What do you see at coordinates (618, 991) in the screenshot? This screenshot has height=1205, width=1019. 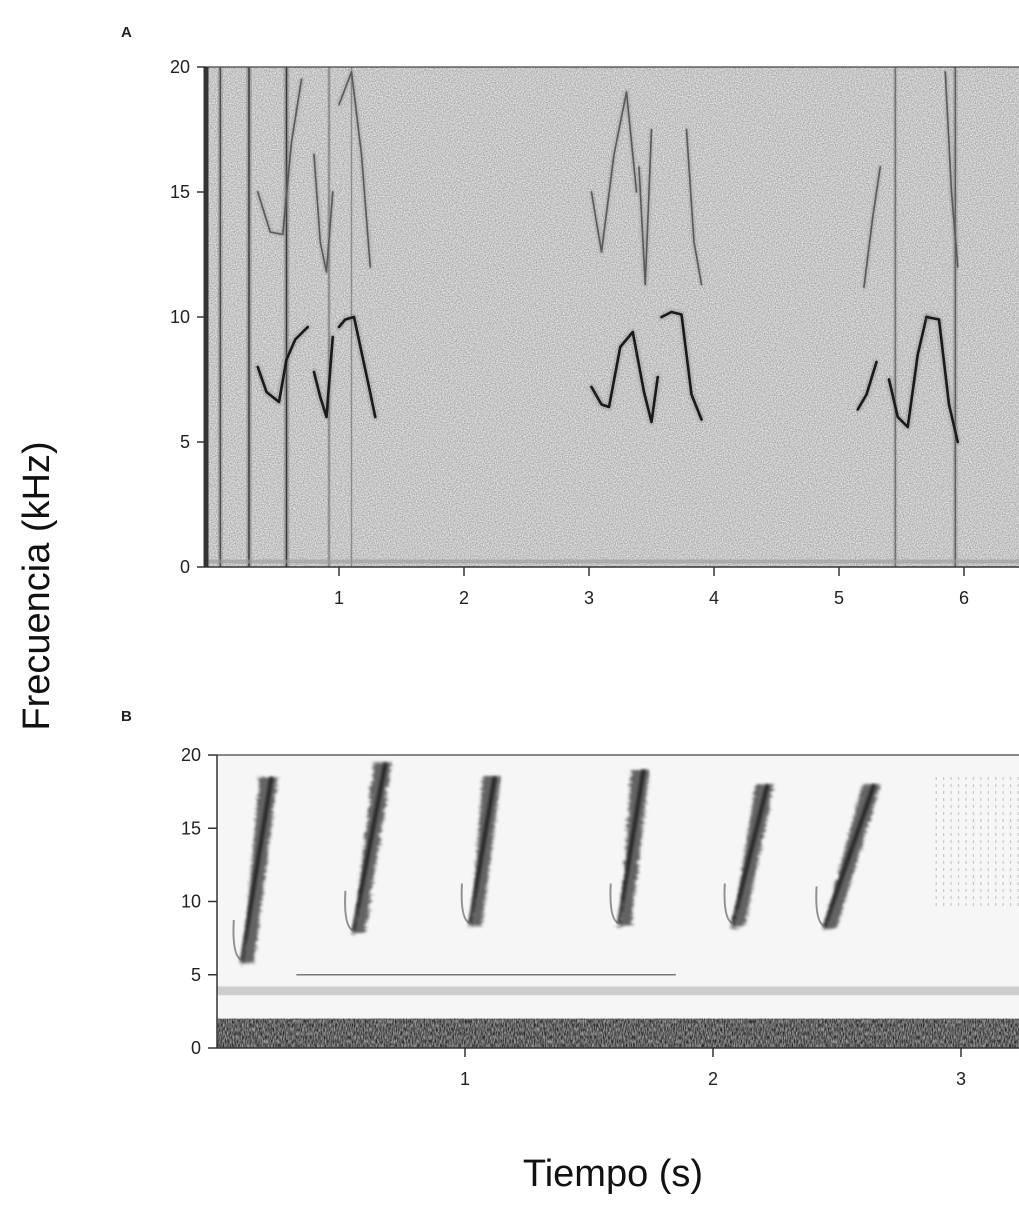 I see `mid-noise-band` at bounding box center [618, 991].